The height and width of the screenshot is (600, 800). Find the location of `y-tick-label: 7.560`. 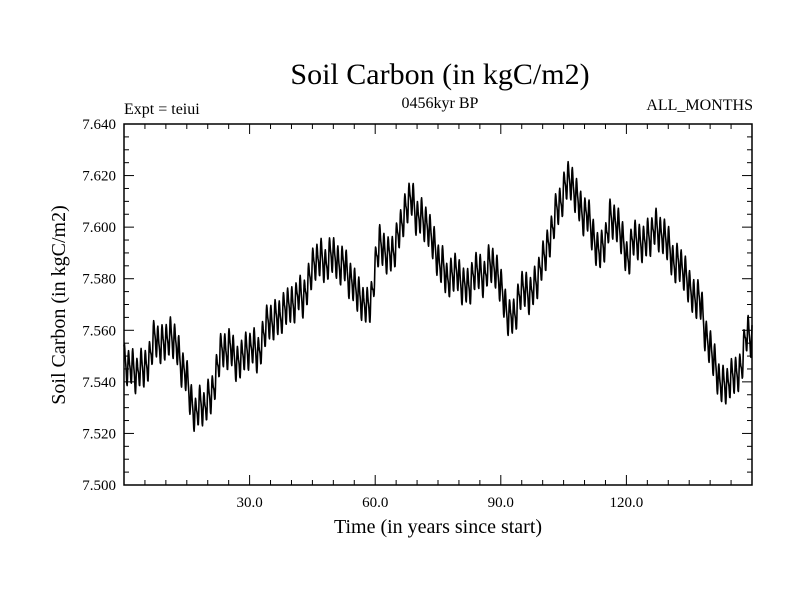

y-tick-label: 7.560 is located at coordinates (99, 331).